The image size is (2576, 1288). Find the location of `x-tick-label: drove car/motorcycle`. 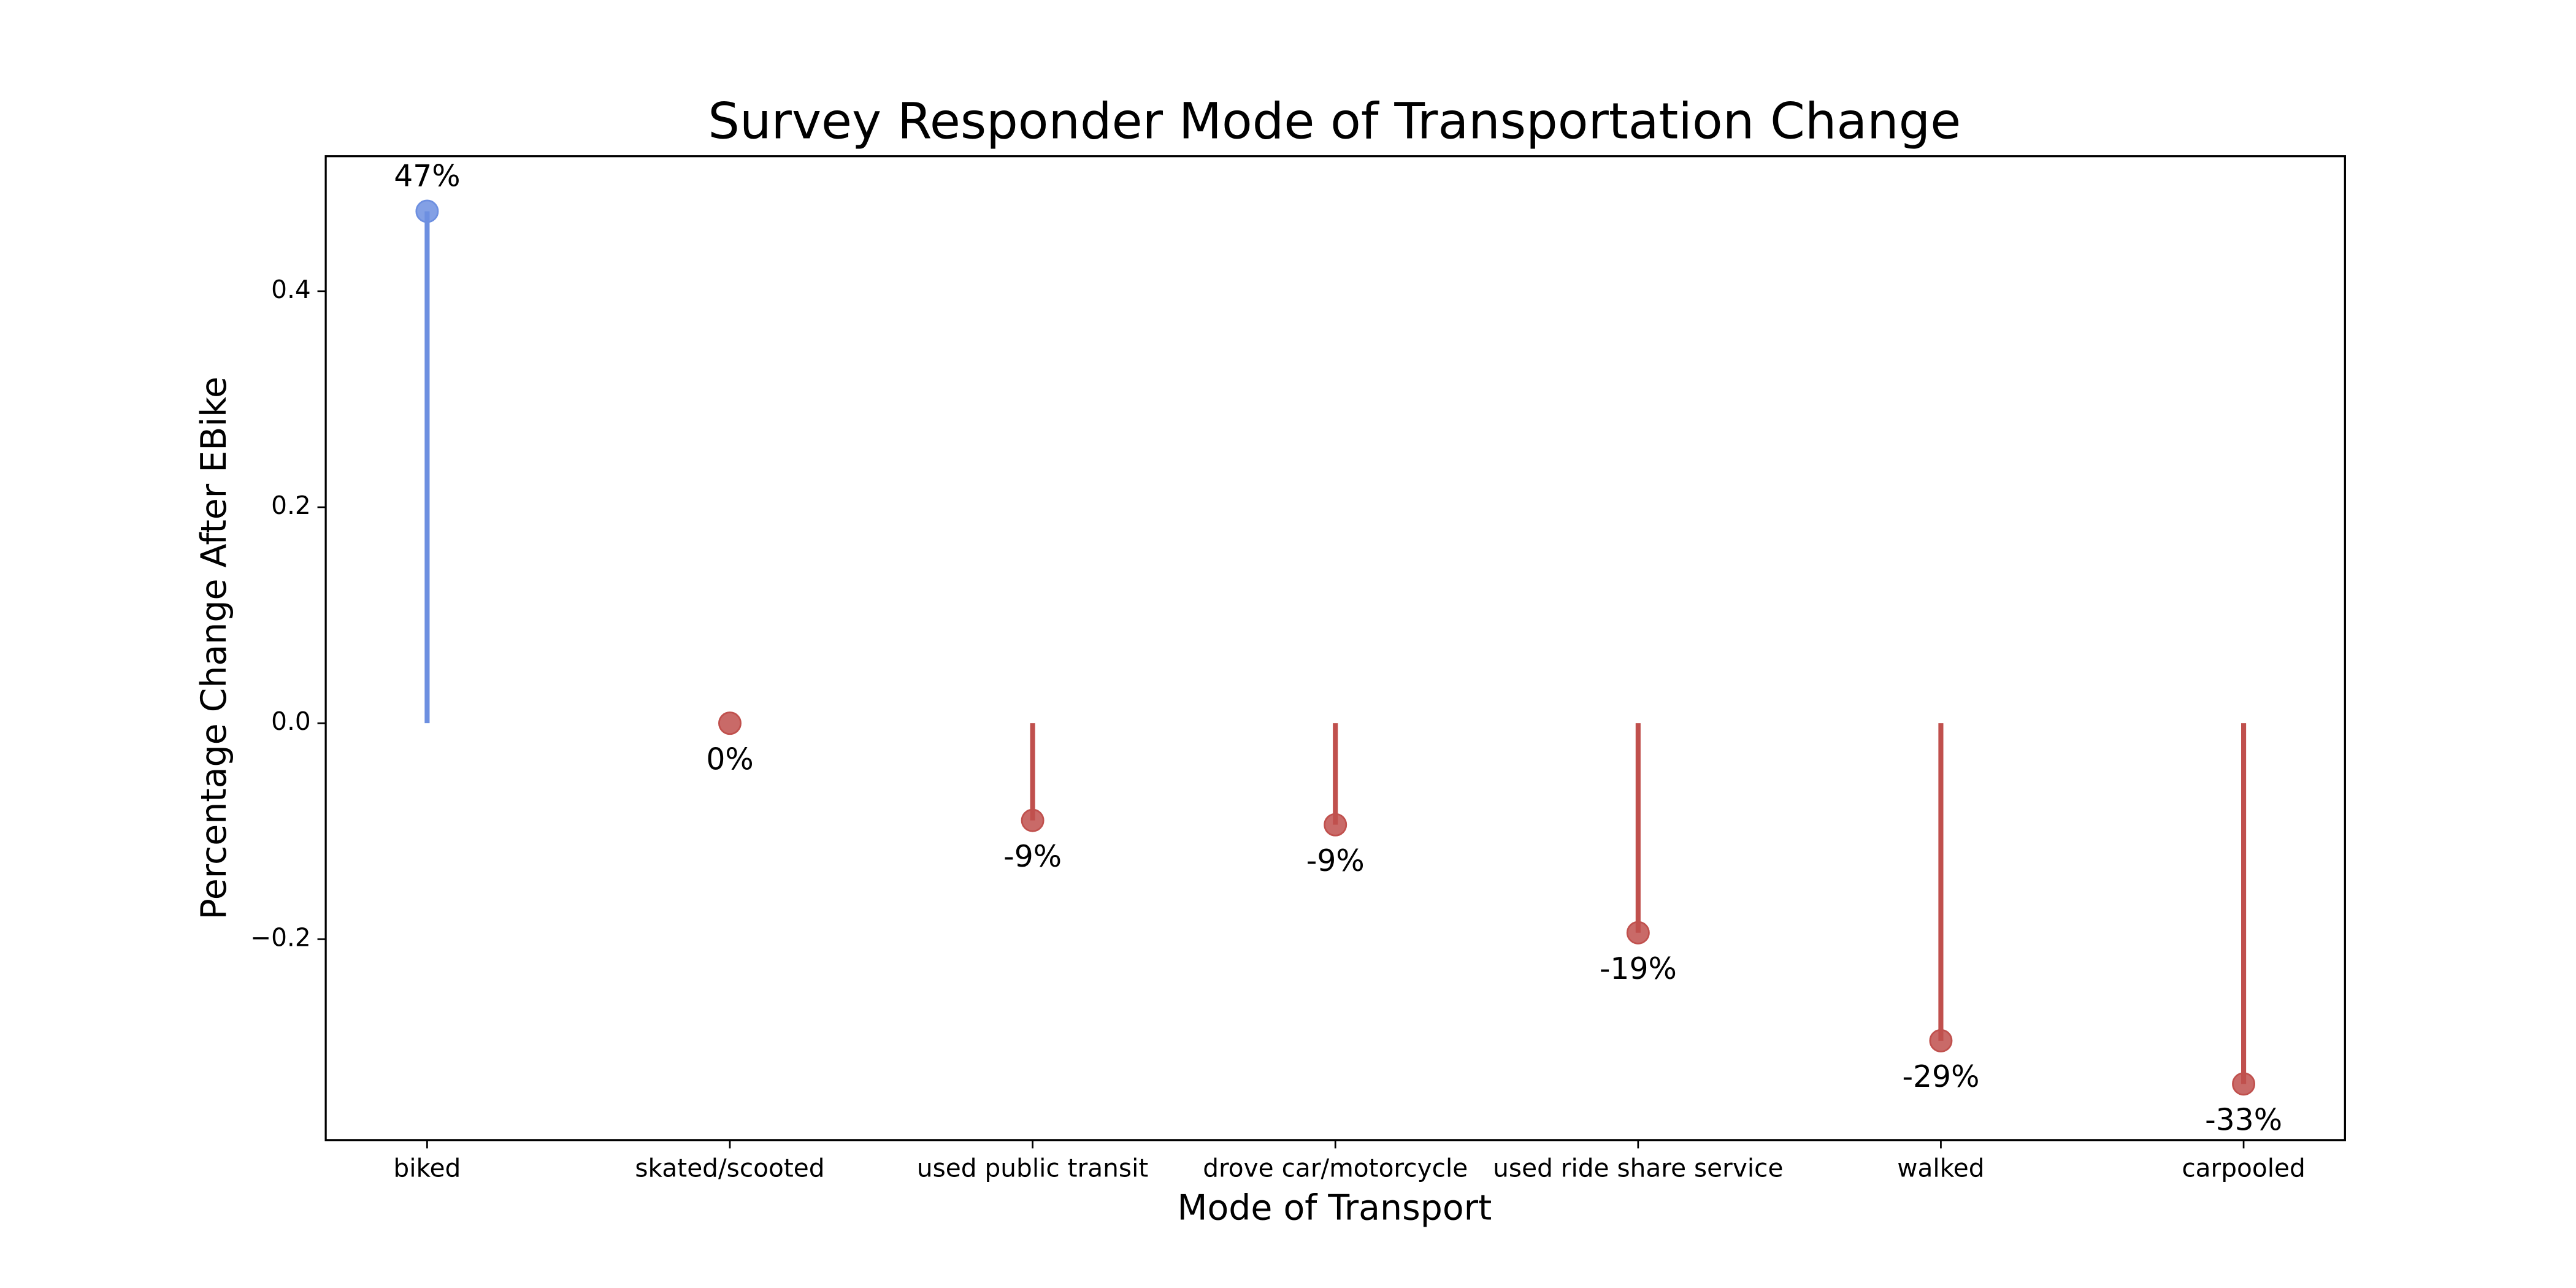

x-tick-label: drove car/motorcycle is located at coordinates (1335, 1168).